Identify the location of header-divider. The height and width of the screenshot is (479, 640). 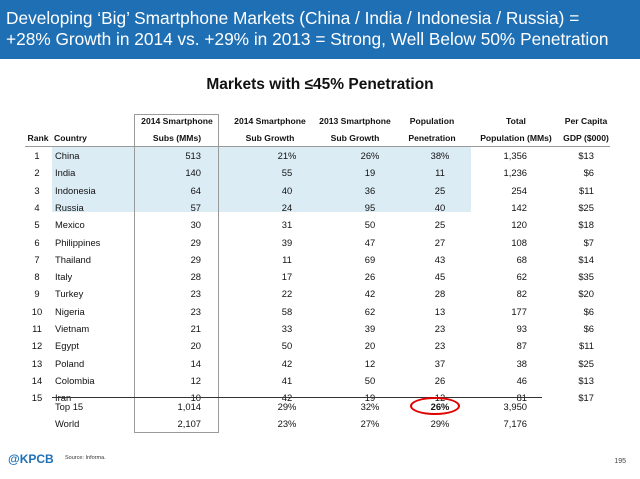
(317, 146).